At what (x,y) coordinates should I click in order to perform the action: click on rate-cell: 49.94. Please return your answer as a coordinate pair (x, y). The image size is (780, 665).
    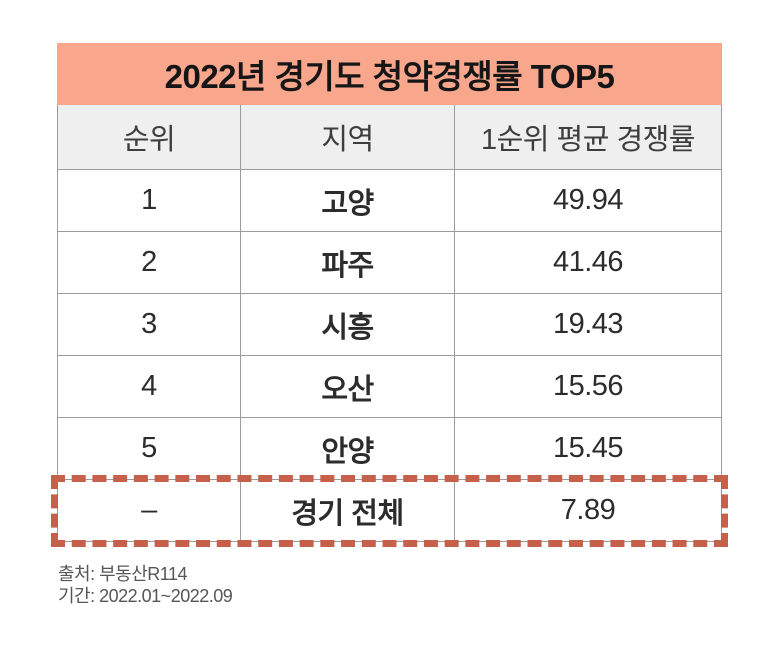
    Looking at the image, I should click on (587, 200).